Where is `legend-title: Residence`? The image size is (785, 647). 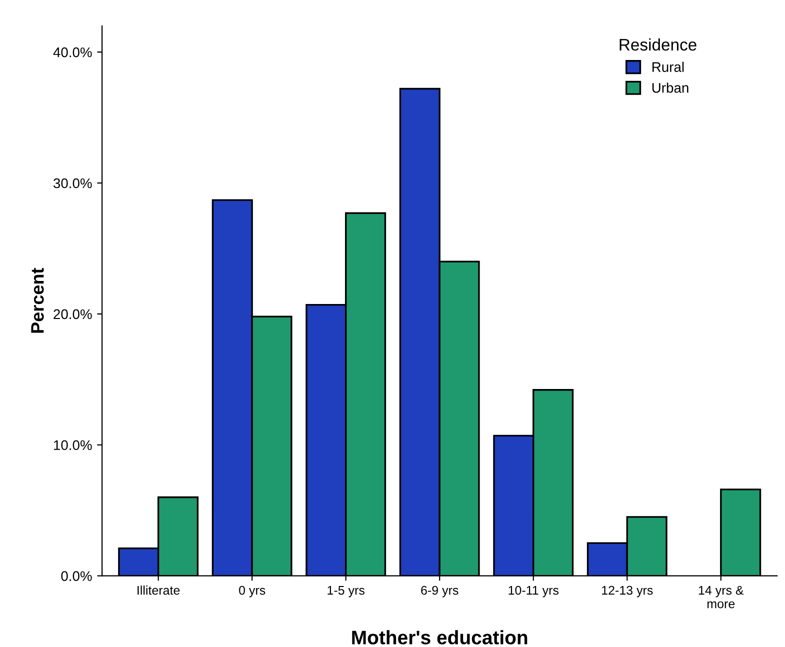 legend-title: Residence is located at coordinates (658, 44).